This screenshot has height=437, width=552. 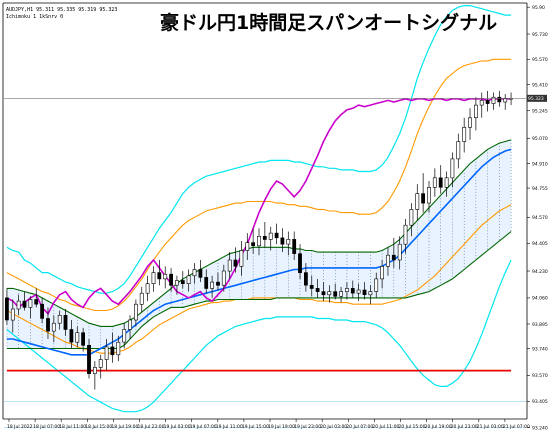 I want to click on y-tick-label: 94.755, so click(x=540, y=189).